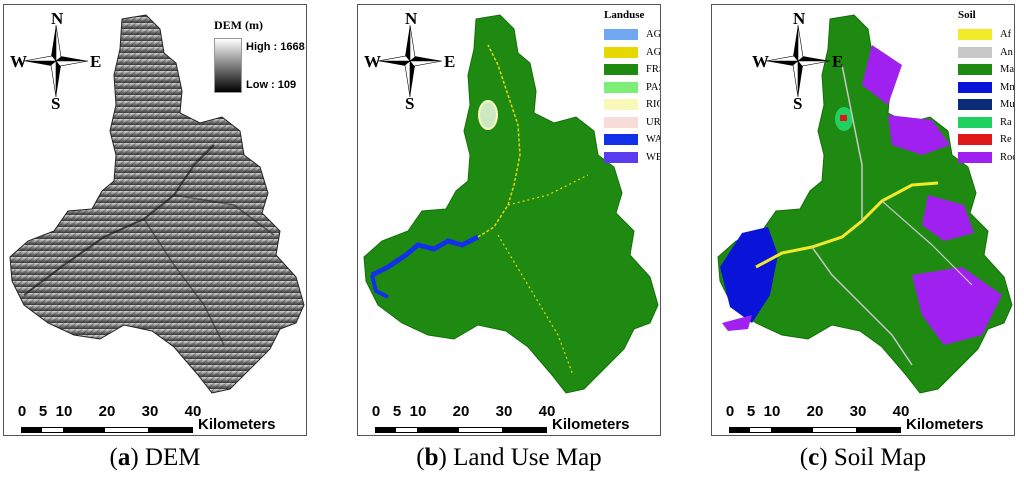 This screenshot has width=1024, height=485. What do you see at coordinates (967, 15) in the screenshot?
I see `soil-legend-title: Soil` at bounding box center [967, 15].